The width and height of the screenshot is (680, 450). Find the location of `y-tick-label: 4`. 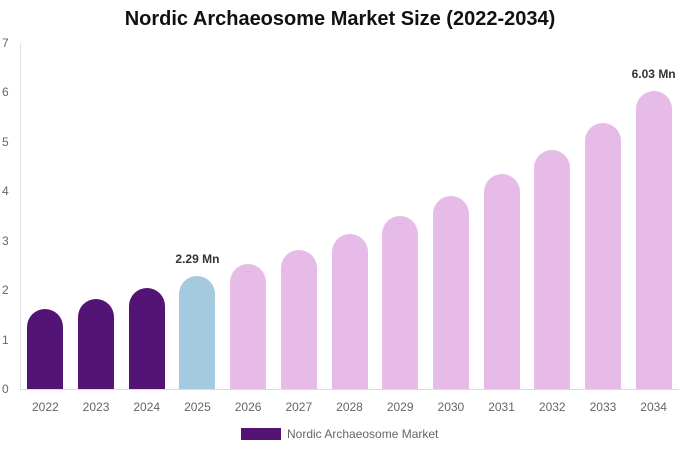

y-tick-label: 4 is located at coordinates (5, 191).